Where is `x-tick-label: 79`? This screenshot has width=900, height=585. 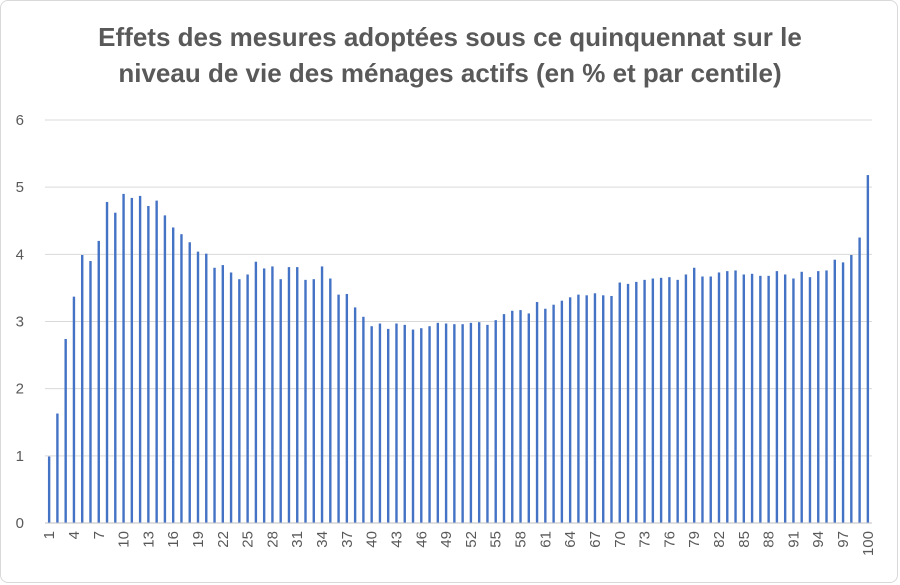 x-tick-label: 79 is located at coordinates (694, 539).